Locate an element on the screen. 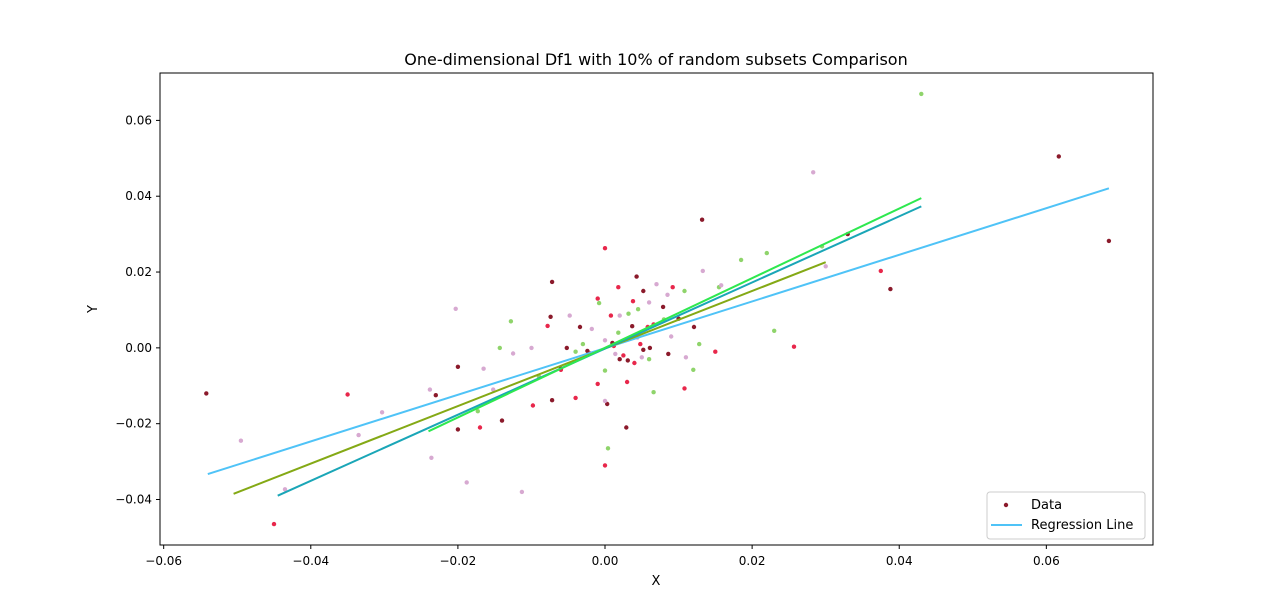 The height and width of the screenshot is (612, 1280). y-axis-label: Y is located at coordinates (93, 309).